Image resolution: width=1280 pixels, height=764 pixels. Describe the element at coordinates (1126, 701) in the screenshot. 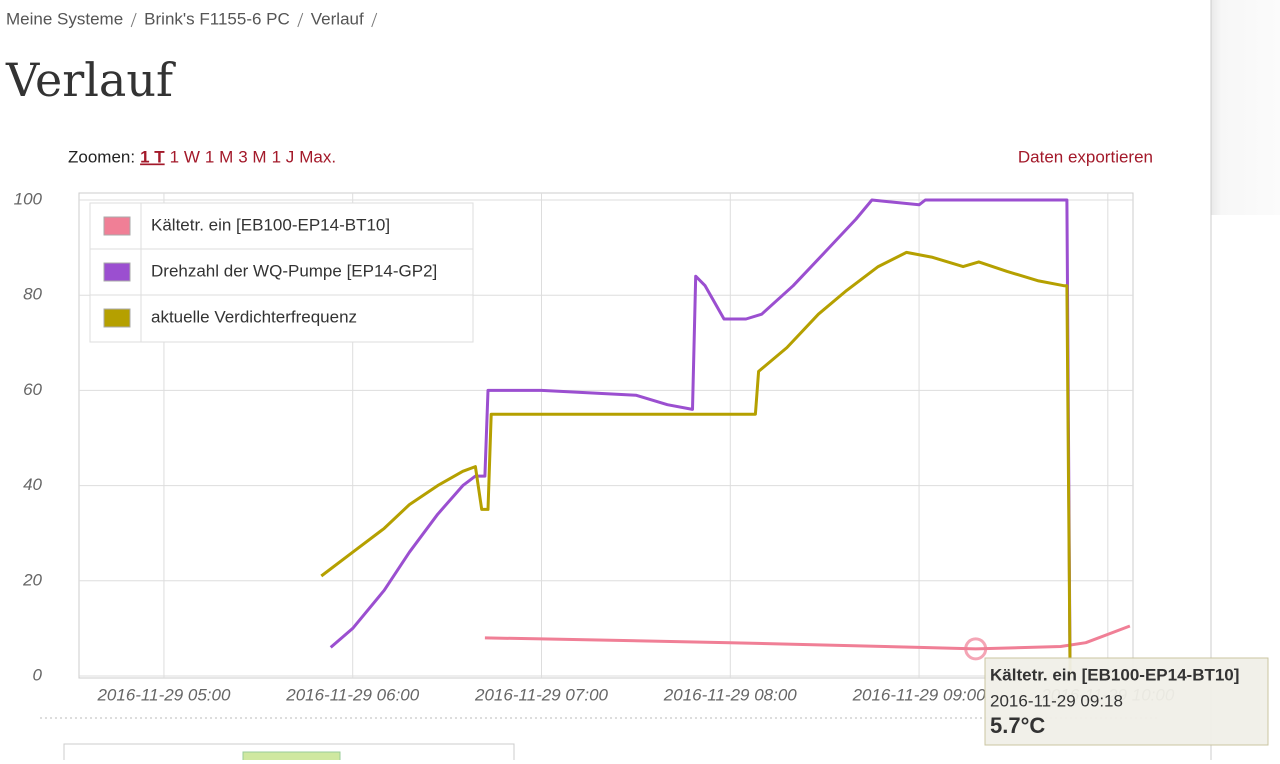

I see `tooltip-box` at that location.